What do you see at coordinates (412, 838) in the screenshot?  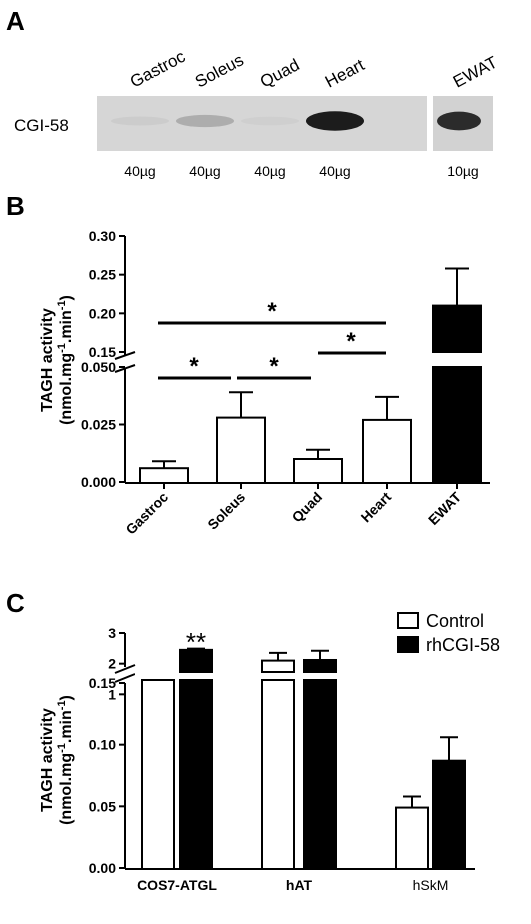 I see `c-bar-hskm-control` at bounding box center [412, 838].